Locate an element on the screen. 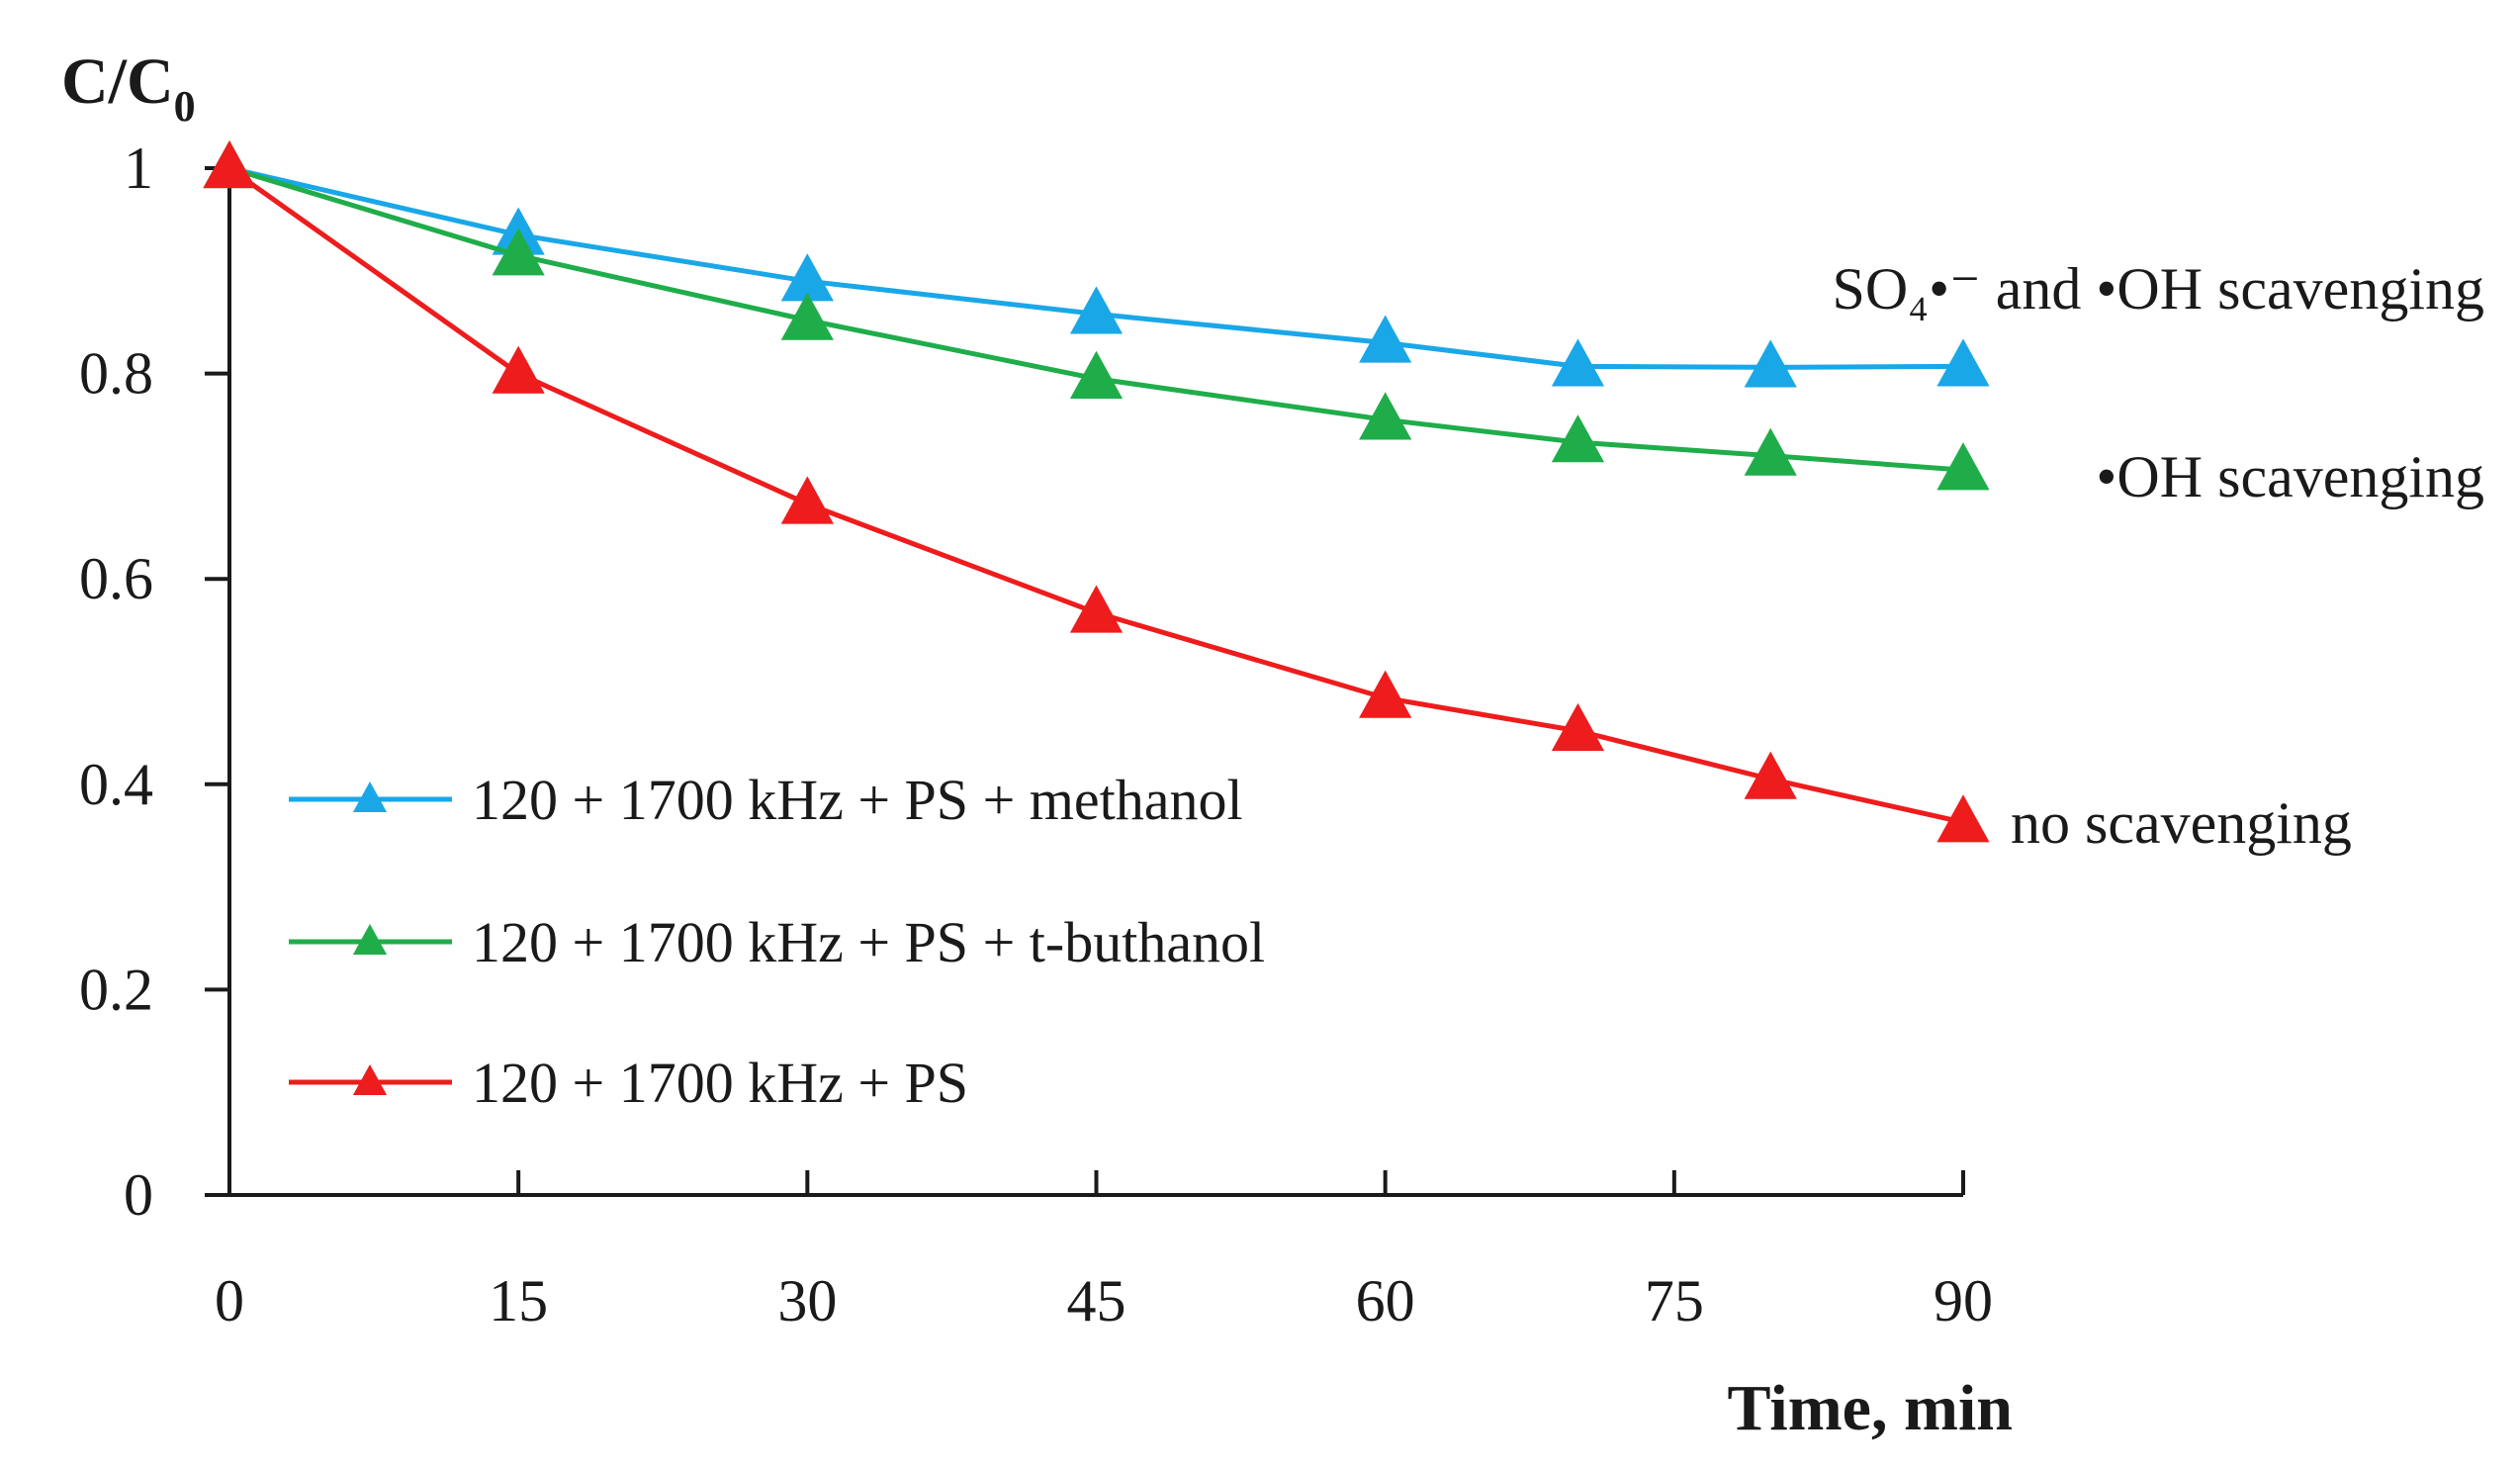  x-tick-label: 75 is located at coordinates (1674, 1301).